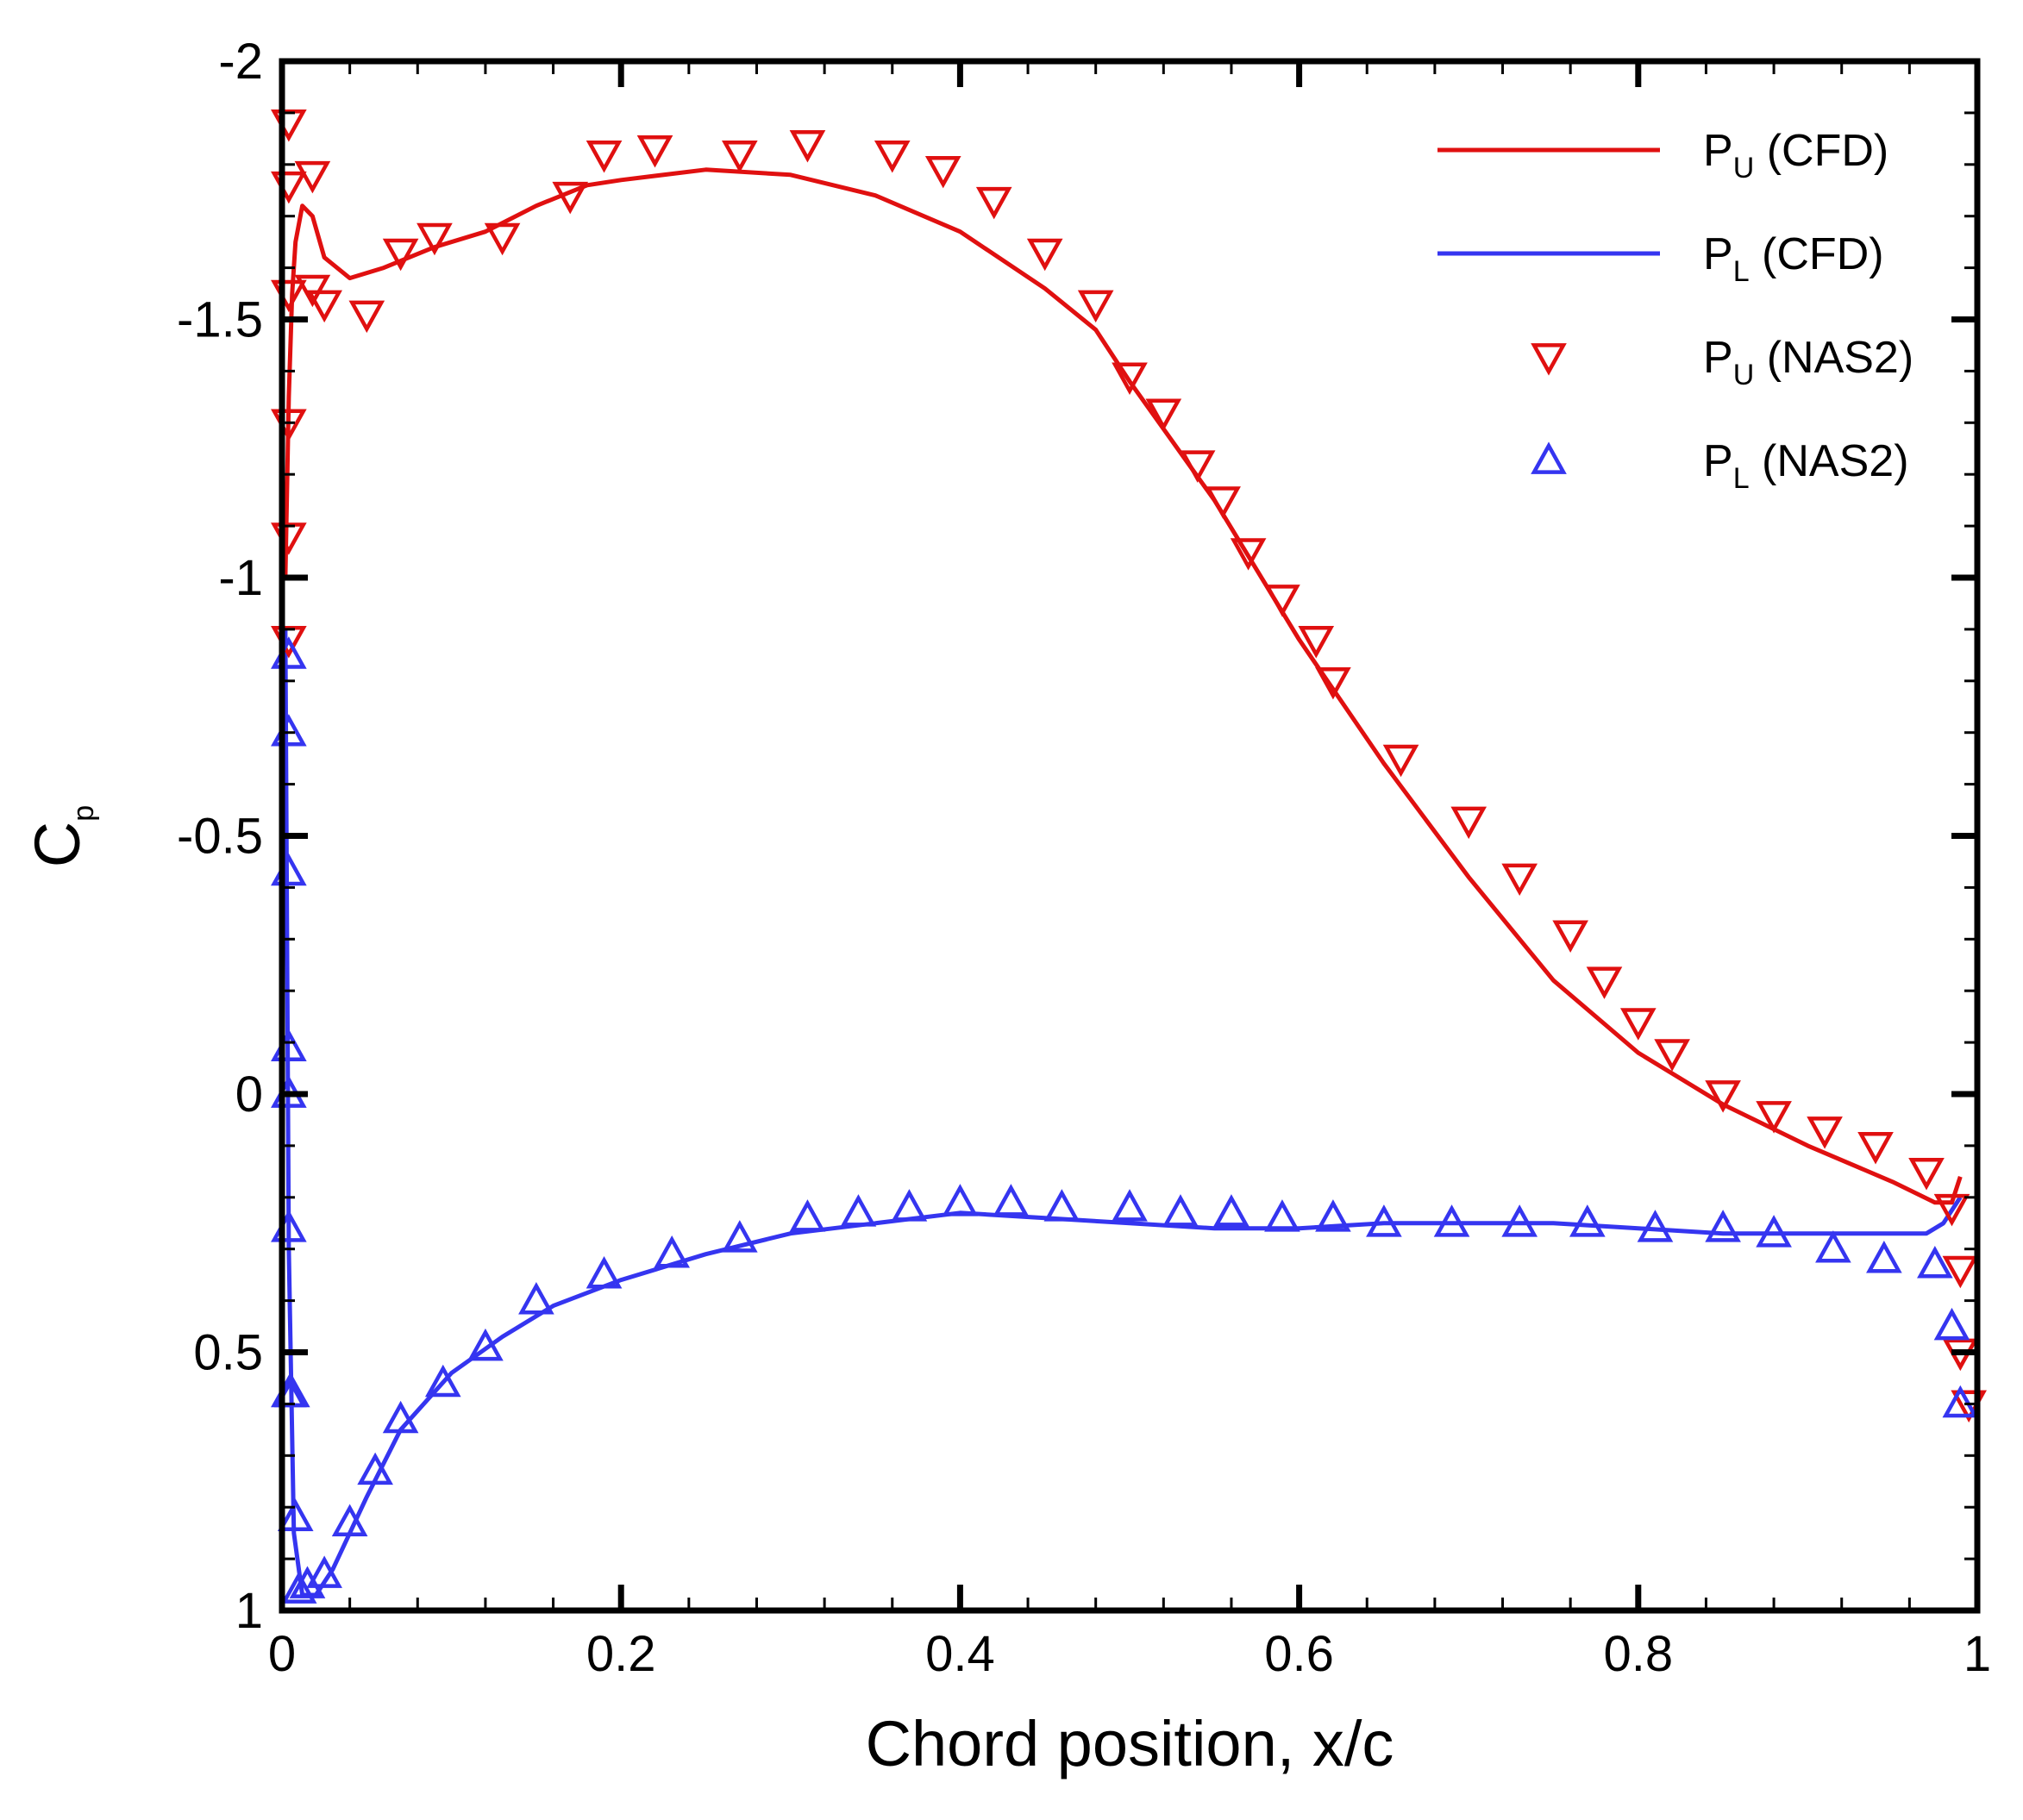 Image resolution: width=2023 pixels, height=1820 pixels. I want to click on x-tick-label: 0.2, so click(621, 1654).